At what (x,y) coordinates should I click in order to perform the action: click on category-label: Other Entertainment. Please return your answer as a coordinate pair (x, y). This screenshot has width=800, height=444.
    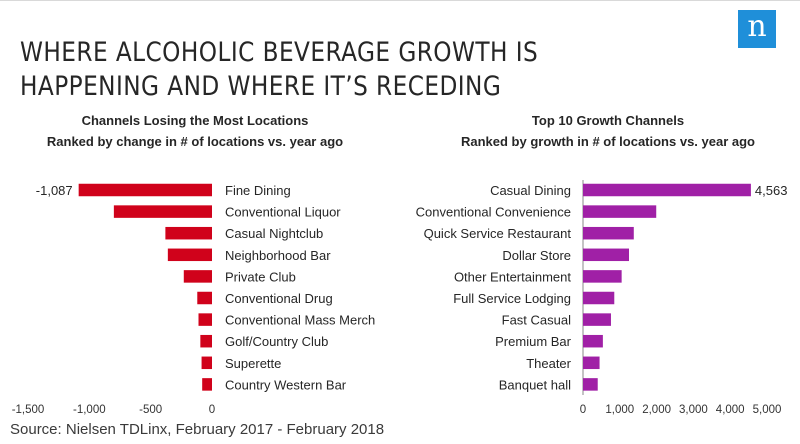
    Looking at the image, I should click on (512, 276).